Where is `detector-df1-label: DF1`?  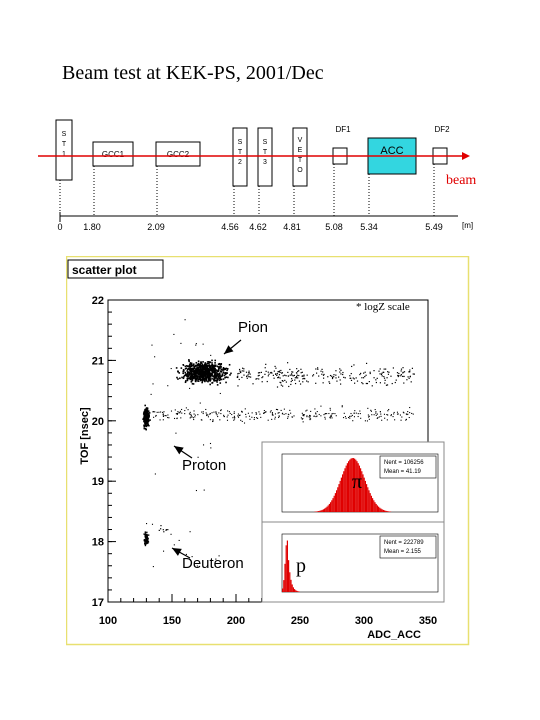
detector-df1-label: DF1 is located at coordinates (343, 129).